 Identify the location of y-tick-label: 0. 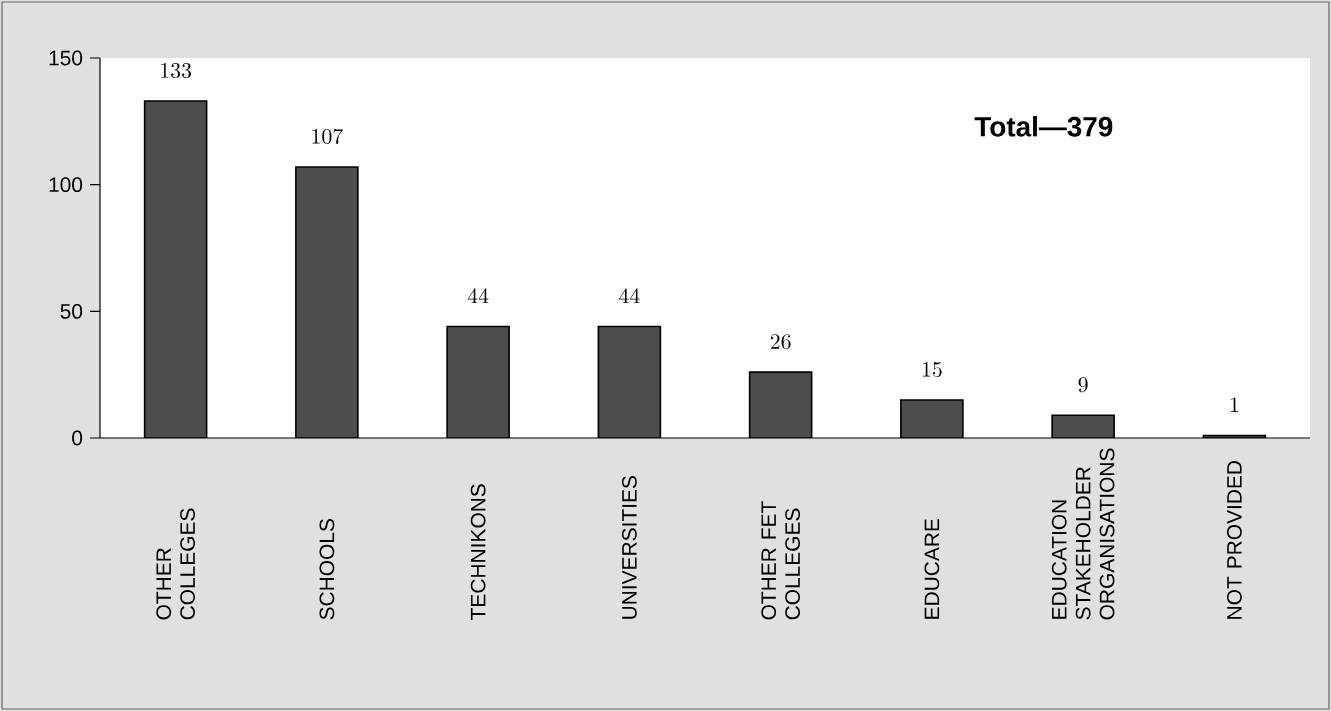
(77, 438).